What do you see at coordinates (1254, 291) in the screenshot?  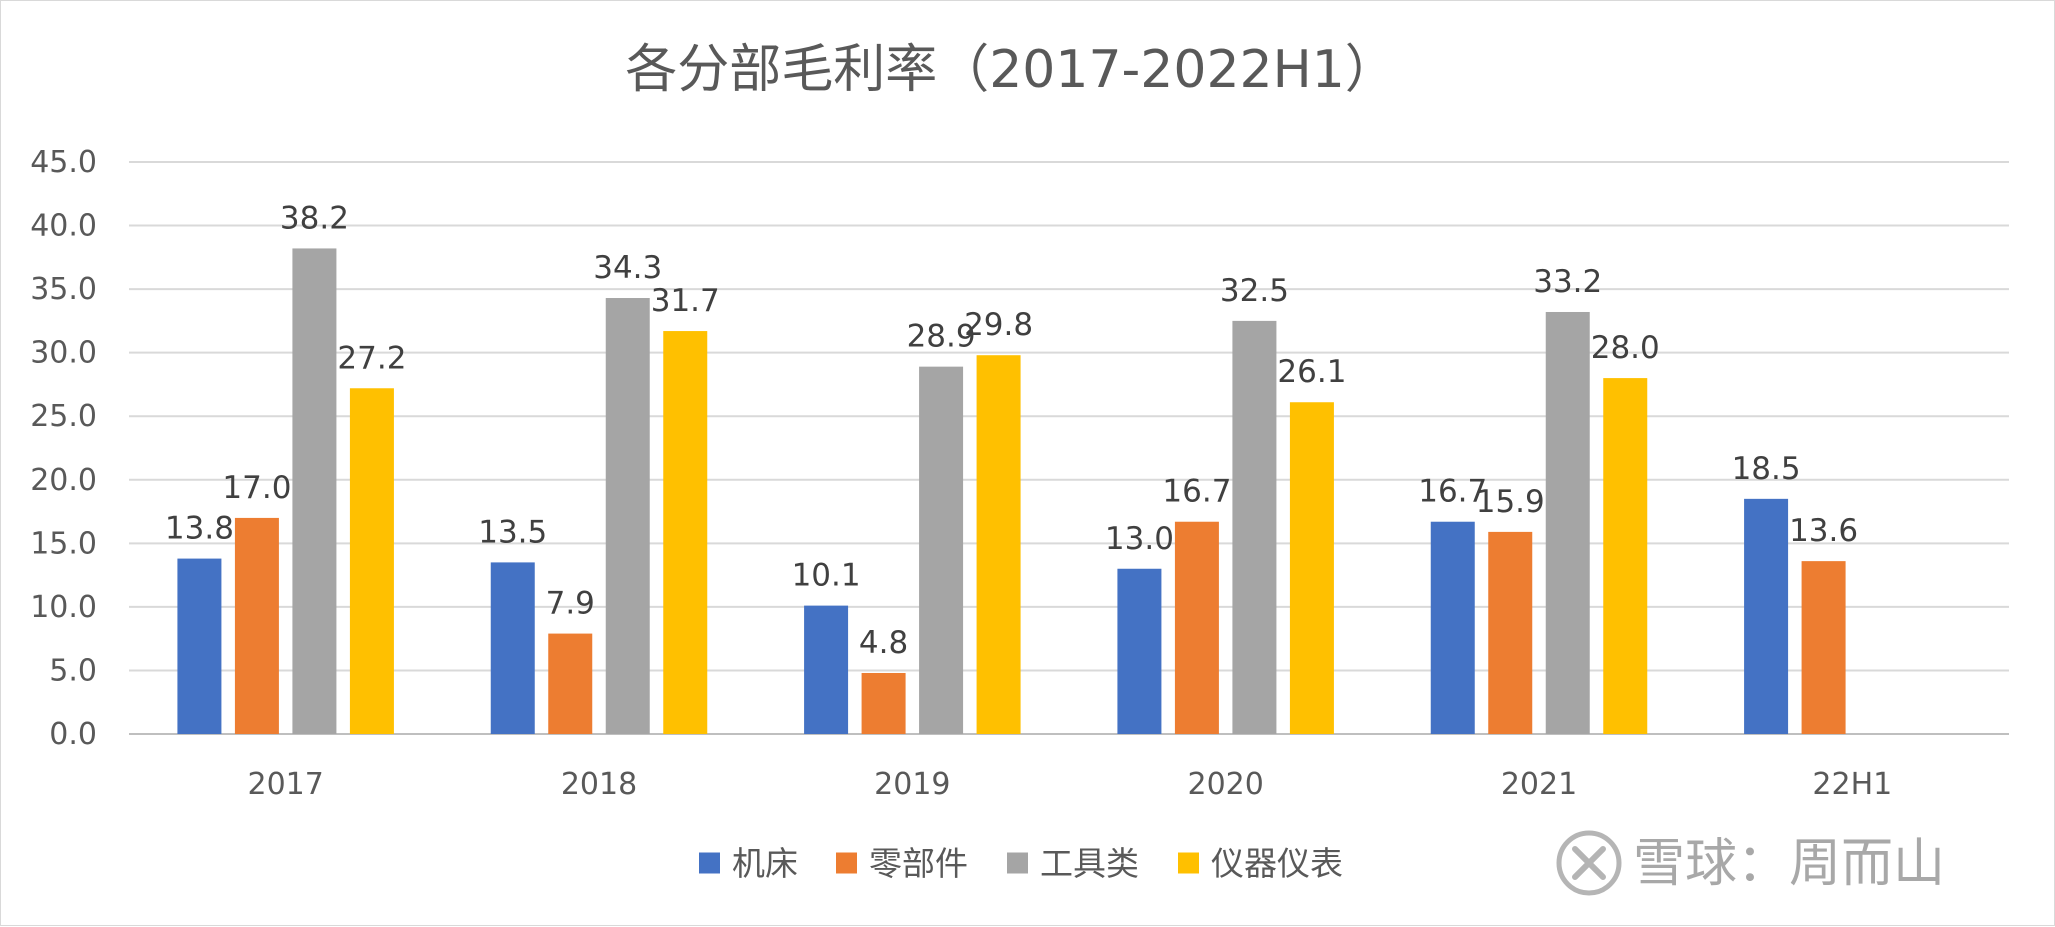 I see `data-label: 32.5` at bounding box center [1254, 291].